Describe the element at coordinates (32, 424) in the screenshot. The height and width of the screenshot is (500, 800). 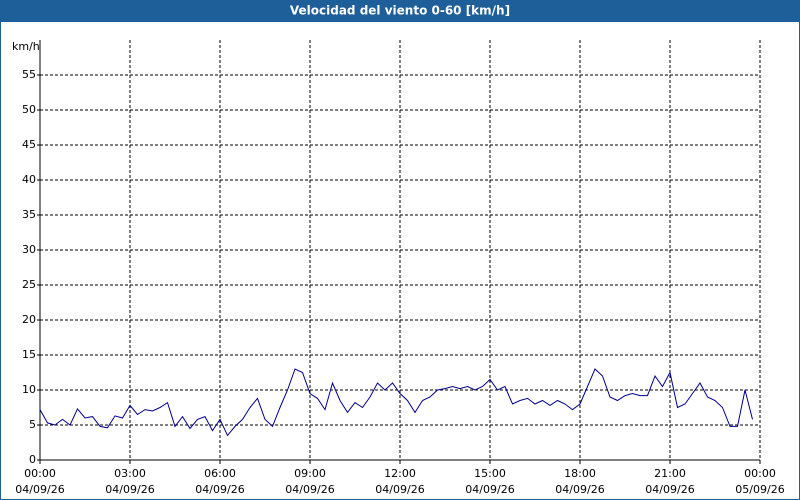
I see `y-tick-label: 5` at that location.